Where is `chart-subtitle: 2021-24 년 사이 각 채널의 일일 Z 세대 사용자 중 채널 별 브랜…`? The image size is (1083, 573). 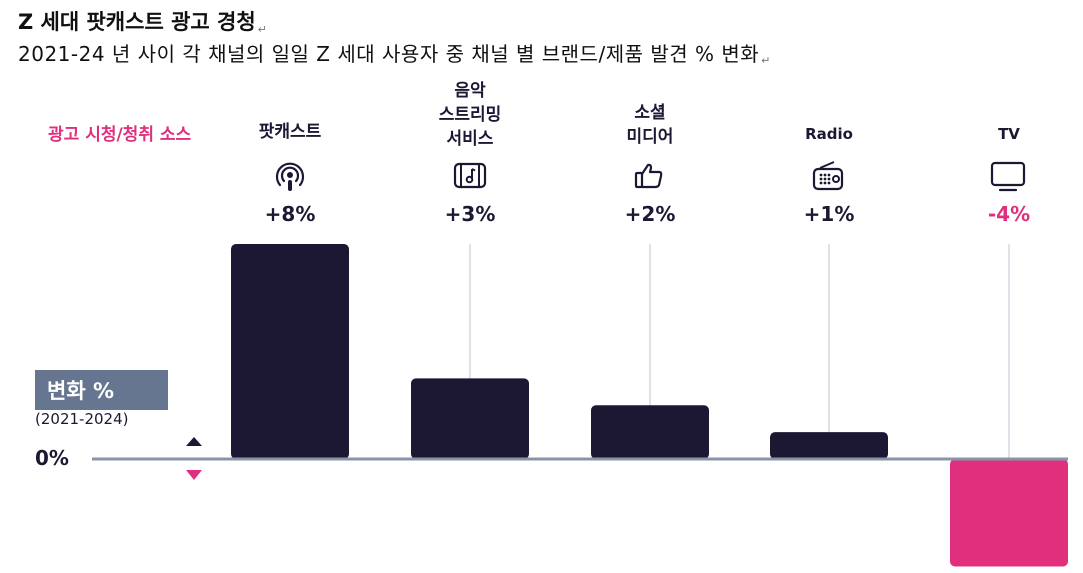
chart-subtitle: 2021-24 년 사이 각 채널의 일일 Z 세대 사용자 중 채널 별 브랜… is located at coordinates (394, 54).